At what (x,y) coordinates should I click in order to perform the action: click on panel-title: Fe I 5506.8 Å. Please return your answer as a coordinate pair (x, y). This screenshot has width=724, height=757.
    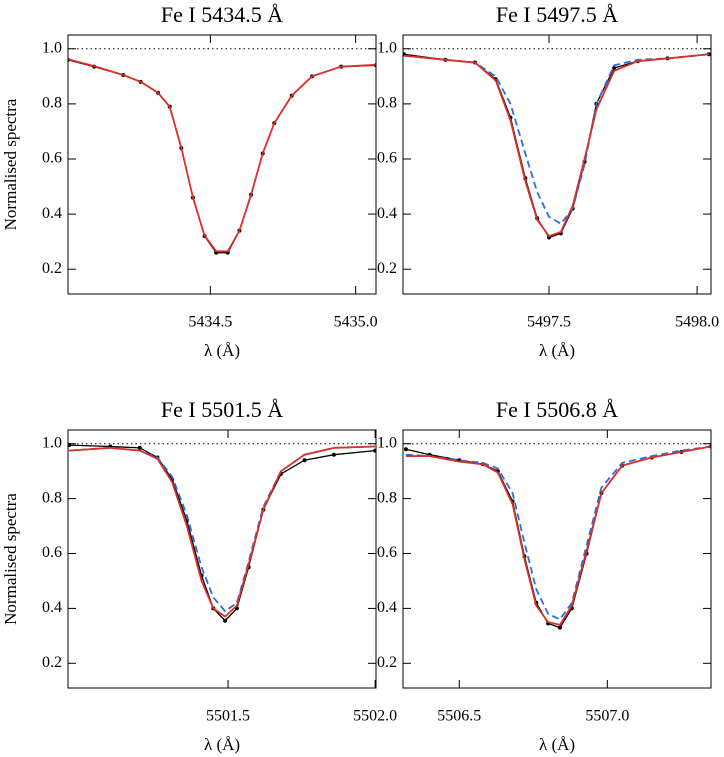
    Looking at the image, I should click on (557, 409).